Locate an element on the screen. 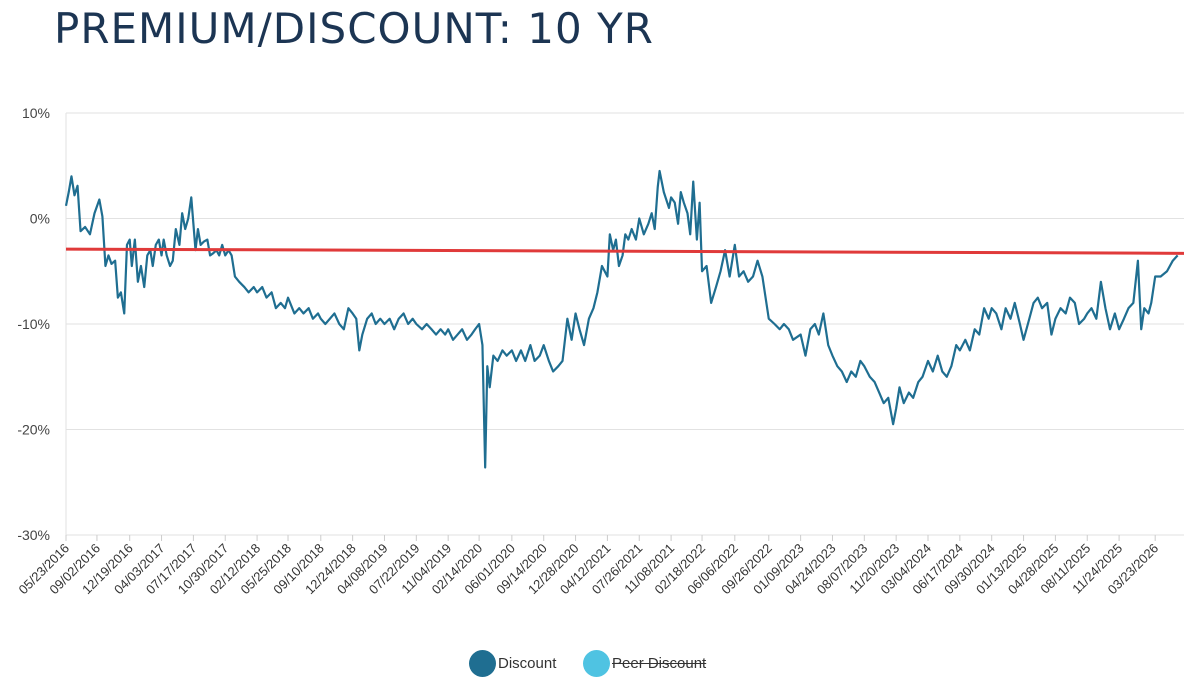 The height and width of the screenshot is (690, 1196). legend-label-peer-discount: Peer Discount is located at coordinates (659, 663).